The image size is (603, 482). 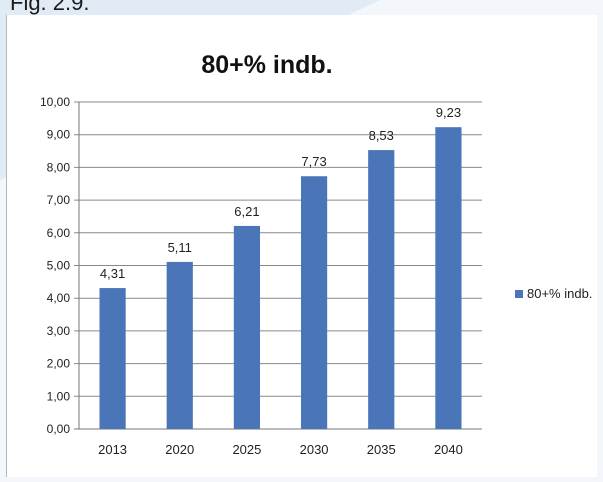 I want to click on x-tick-label-2030: 2030, so click(x=314, y=449).